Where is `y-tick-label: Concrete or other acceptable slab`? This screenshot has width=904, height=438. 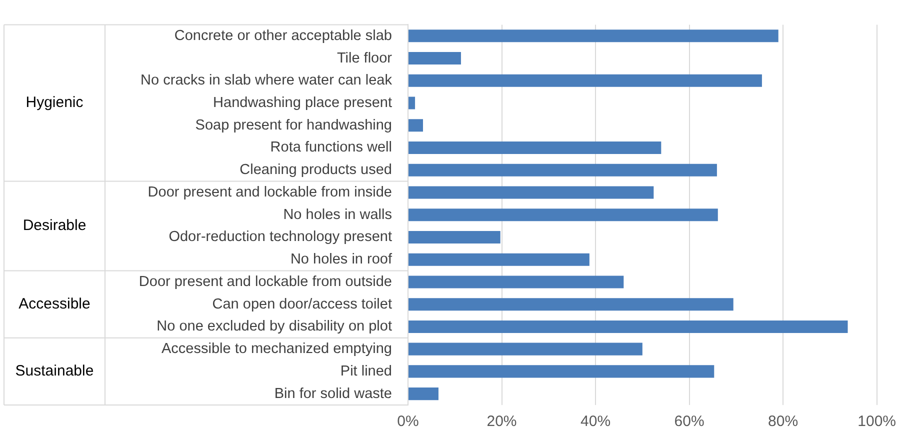 y-tick-label: Concrete or other acceptable slab is located at coordinates (283, 36).